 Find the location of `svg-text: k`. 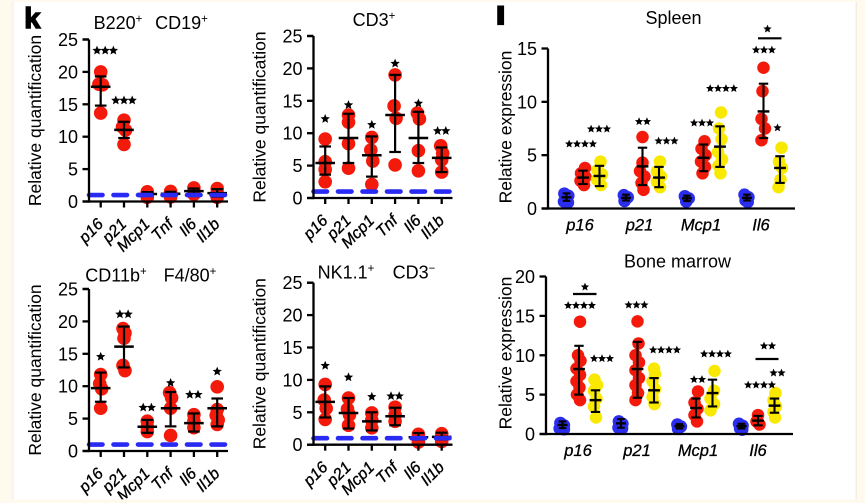

svg-text: k is located at coordinates (32, 19).